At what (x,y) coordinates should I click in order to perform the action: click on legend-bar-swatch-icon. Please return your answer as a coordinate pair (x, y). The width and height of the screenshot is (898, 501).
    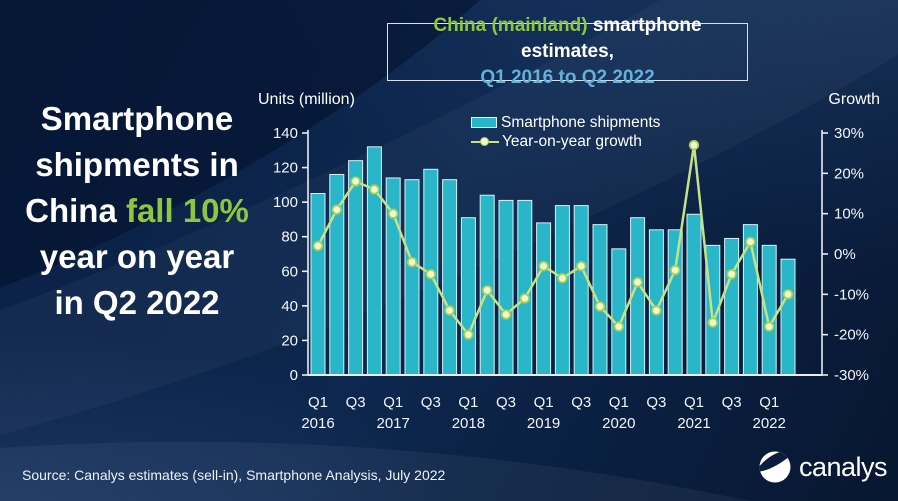
    Looking at the image, I should click on (484, 122).